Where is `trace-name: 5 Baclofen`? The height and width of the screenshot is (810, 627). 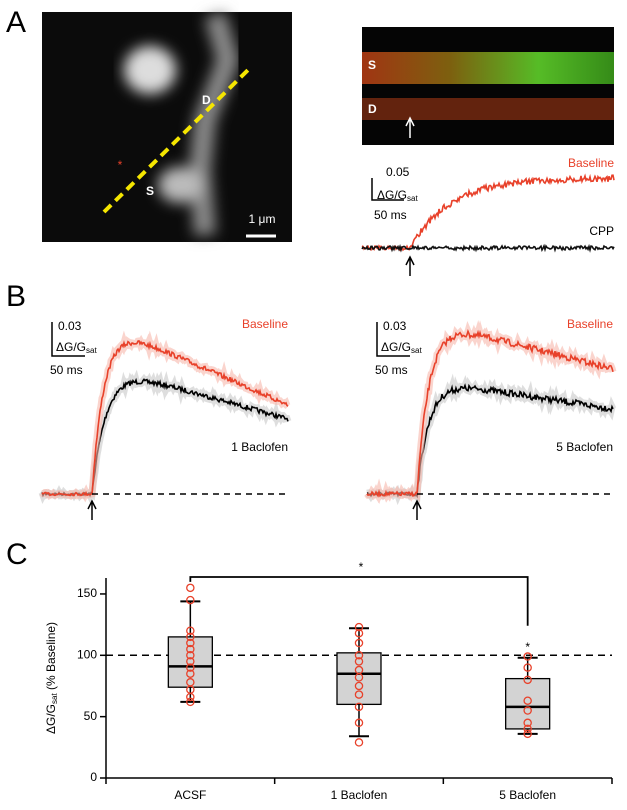 trace-name: 5 Baclofen is located at coordinates (584, 447).